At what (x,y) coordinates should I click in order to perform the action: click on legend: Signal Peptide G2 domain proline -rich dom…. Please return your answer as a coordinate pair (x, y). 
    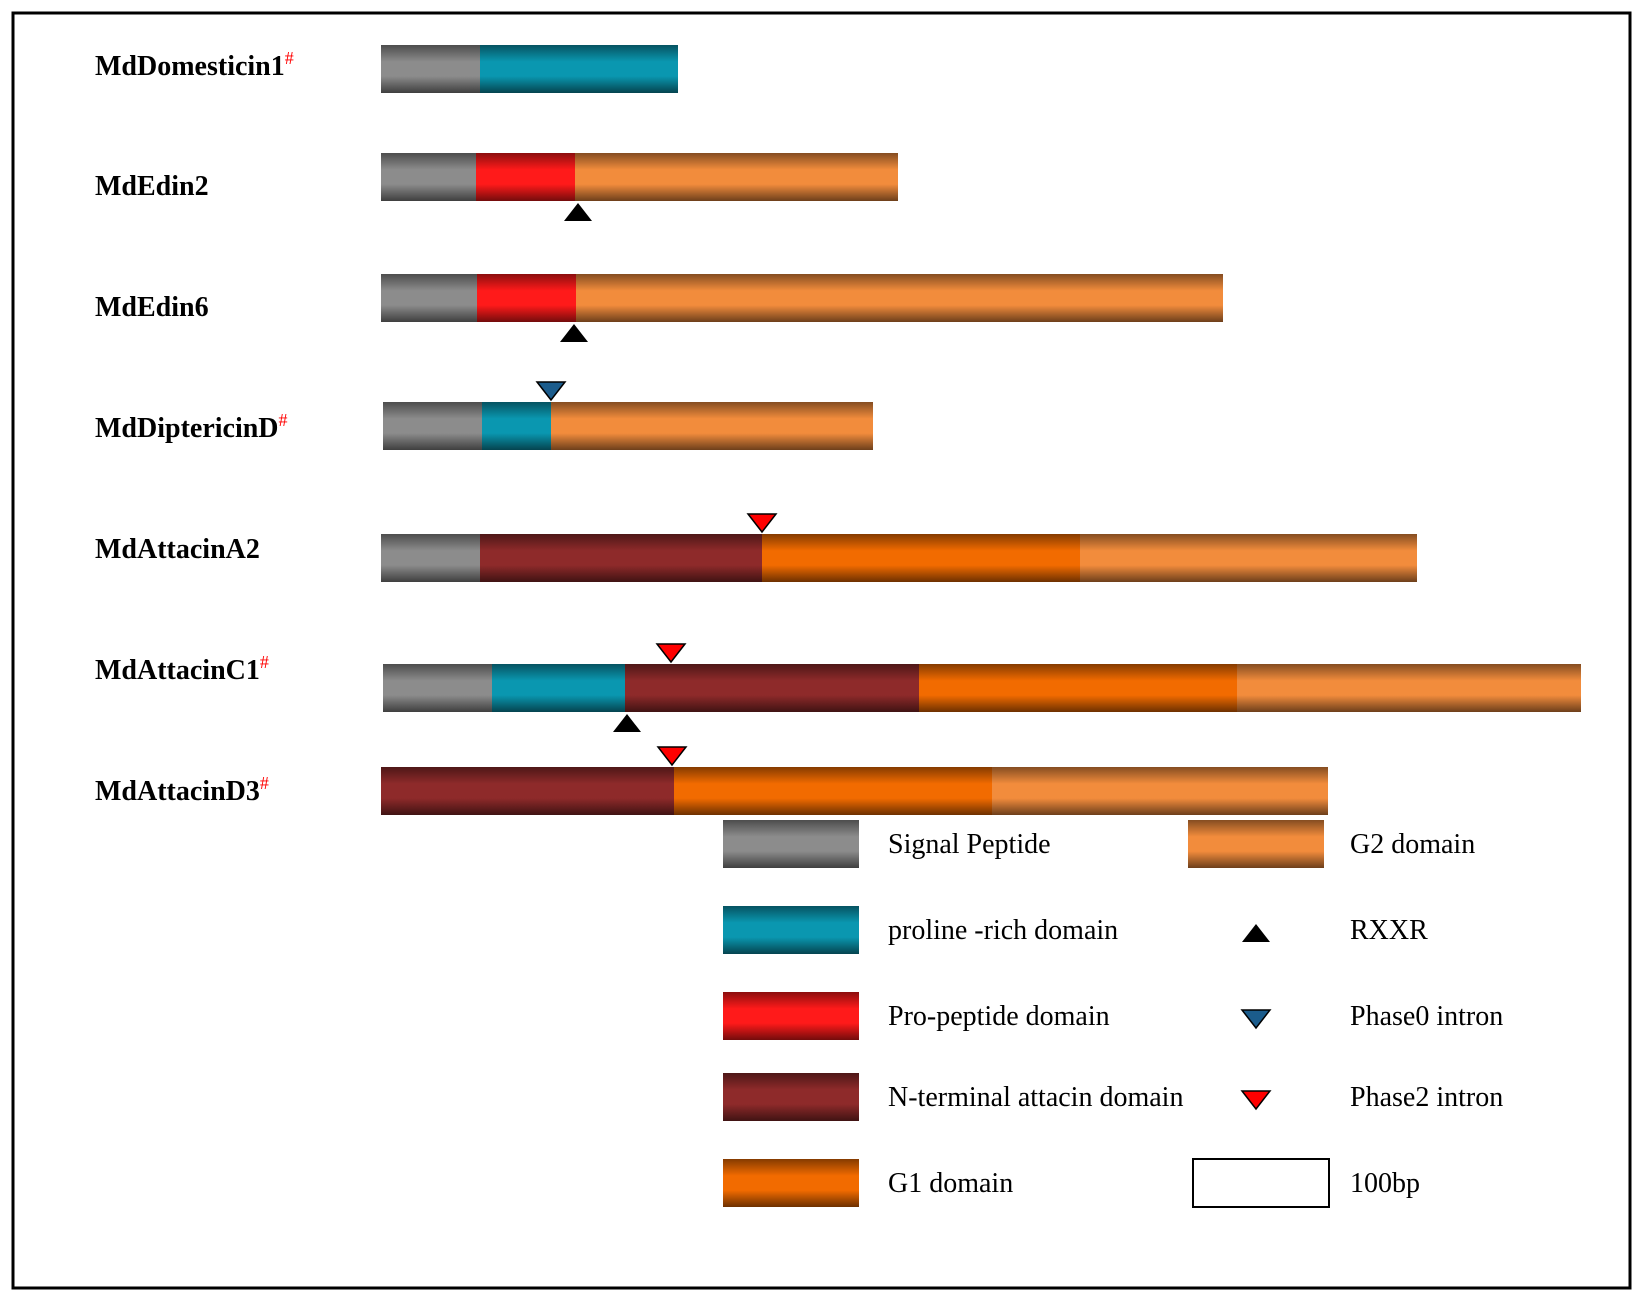
    Looking at the image, I should click on (1113, 1014).